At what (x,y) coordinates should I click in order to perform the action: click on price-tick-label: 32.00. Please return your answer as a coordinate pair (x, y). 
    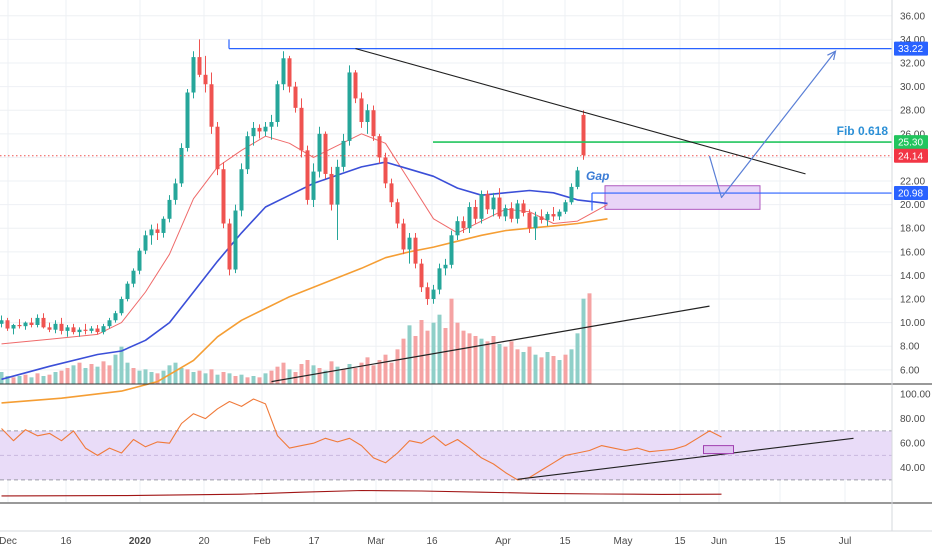
    Looking at the image, I should click on (912, 64).